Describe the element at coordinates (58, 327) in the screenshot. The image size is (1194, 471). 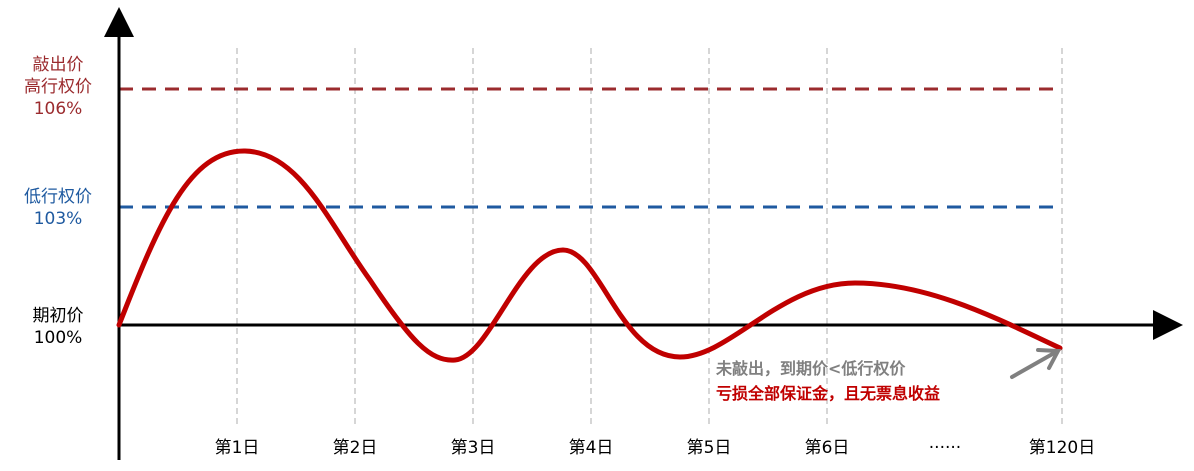
I see `initial-price-label: 期初价 100%` at that location.